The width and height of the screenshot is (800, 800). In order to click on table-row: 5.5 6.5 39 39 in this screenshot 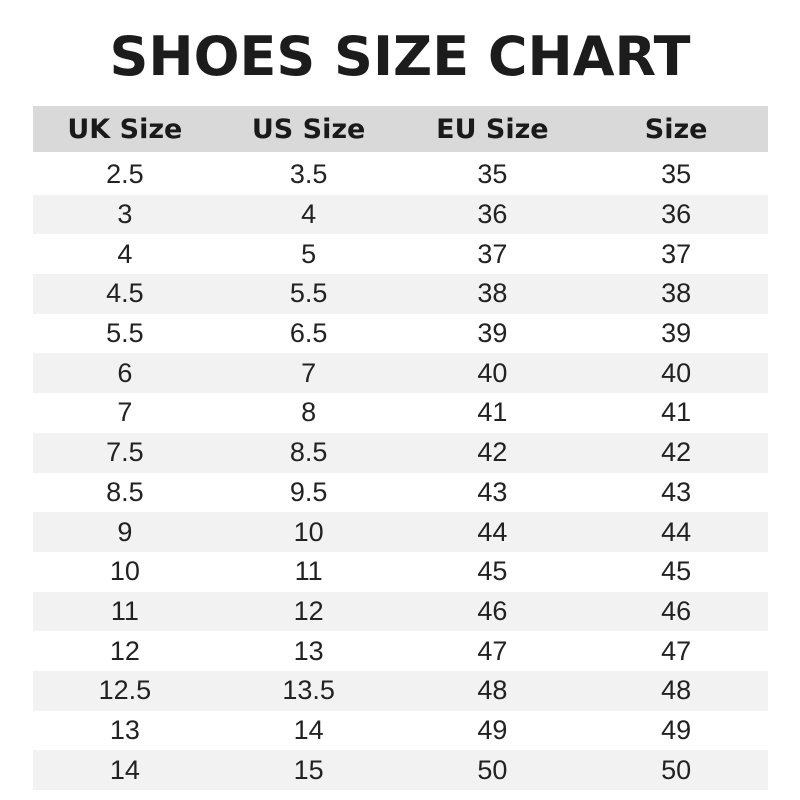, I will do `click(400, 334)`.